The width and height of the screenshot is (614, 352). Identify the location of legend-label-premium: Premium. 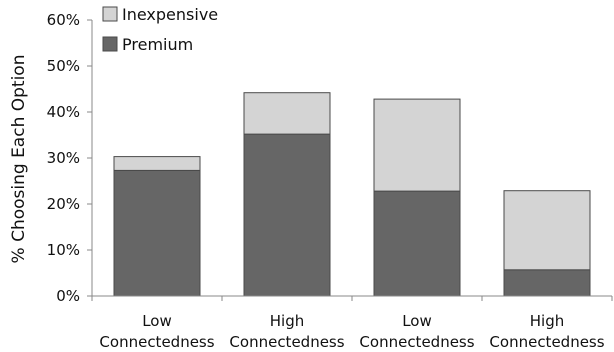
(157, 44).